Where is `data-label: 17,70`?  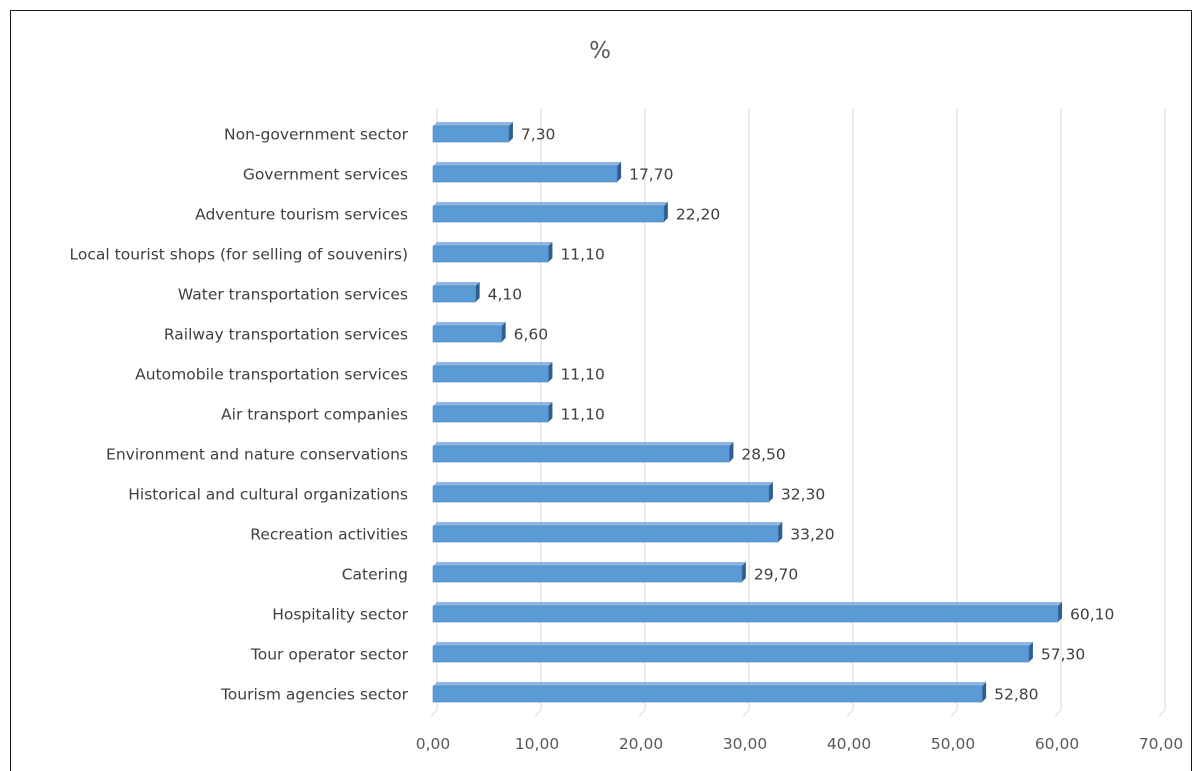
data-label: 17,70 is located at coordinates (651, 175).